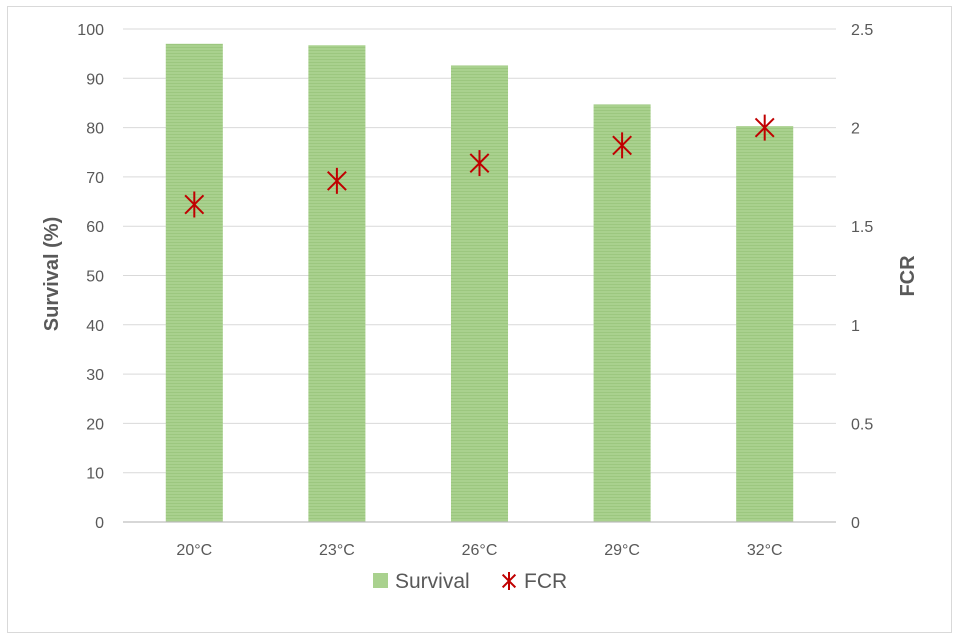 The width and height of the screenshot is (960, 641). Describe the element at coordinates (95, 375) in the screenshot. I see `y-tick-label: 30` at that location.